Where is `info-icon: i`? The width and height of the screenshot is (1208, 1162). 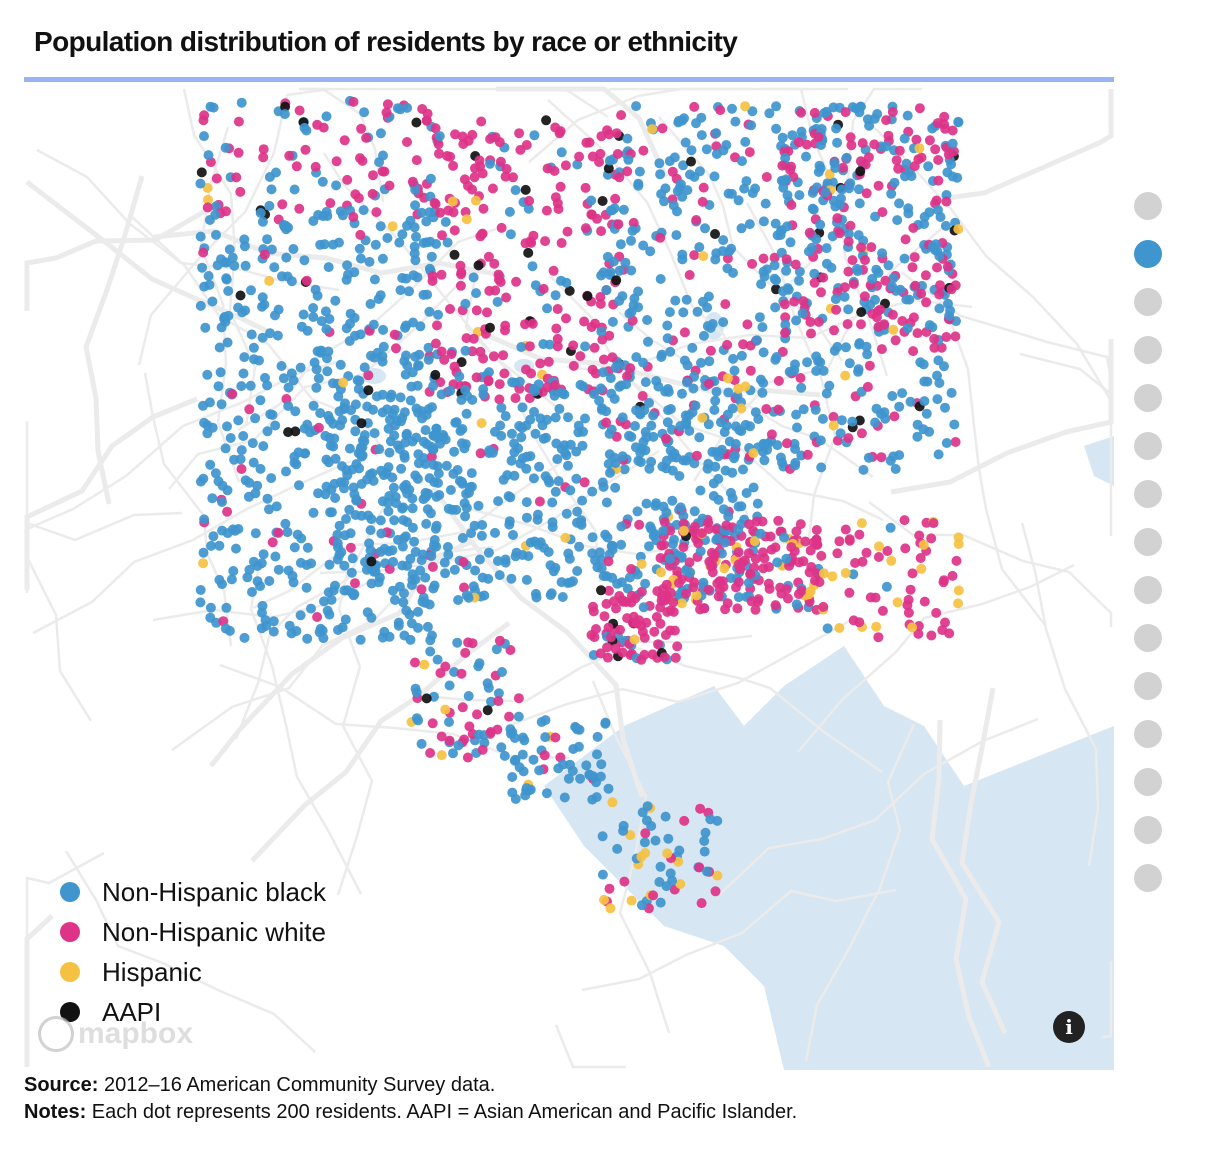
info-icon: i is located at coordinates (1069, 1027).